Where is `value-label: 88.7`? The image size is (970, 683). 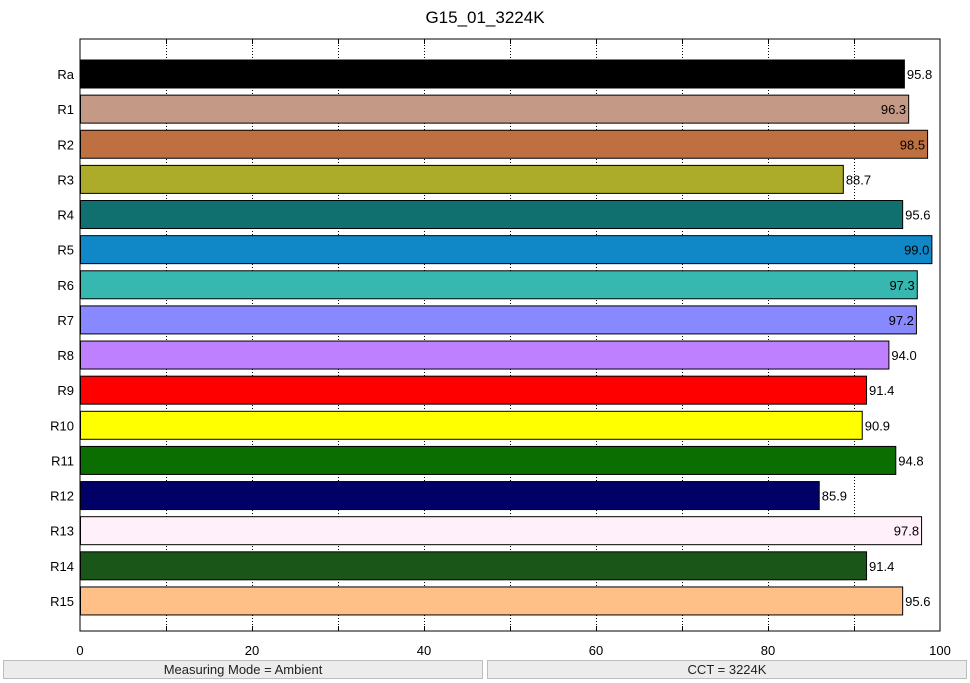
value-label: 88.7 is located at coordinates (858, 179).